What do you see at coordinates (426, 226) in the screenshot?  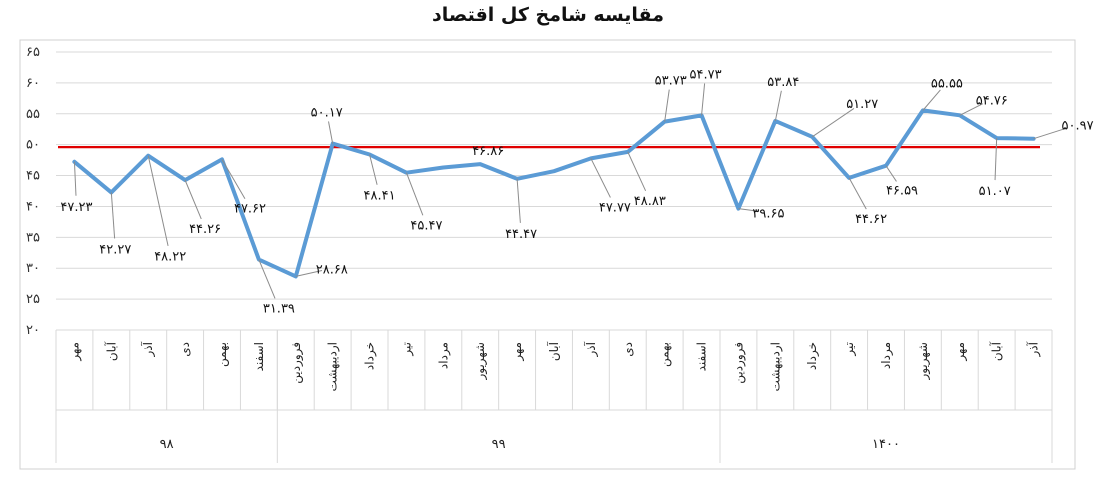 I see `data-label: ۴۵.۴۷` at bounding box center [426, 226].